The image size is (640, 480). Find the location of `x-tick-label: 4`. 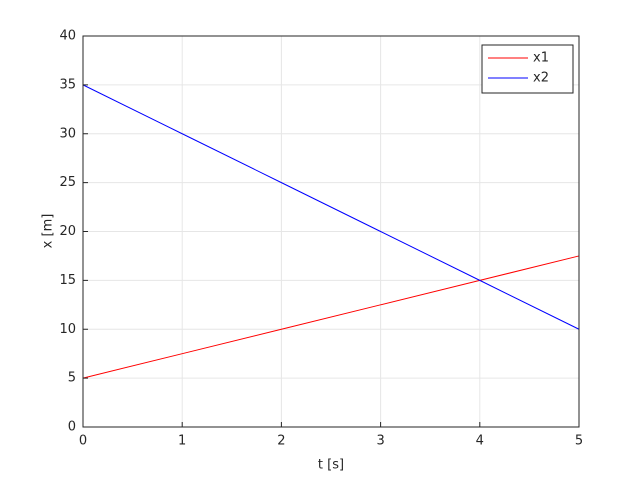

x-tick-label: 4 is located at coordinates (480, 441).